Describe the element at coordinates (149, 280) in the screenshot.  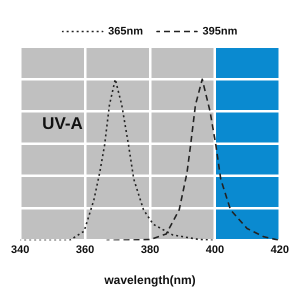
I see `x-axis-title: wavelength(nm)` at that location.